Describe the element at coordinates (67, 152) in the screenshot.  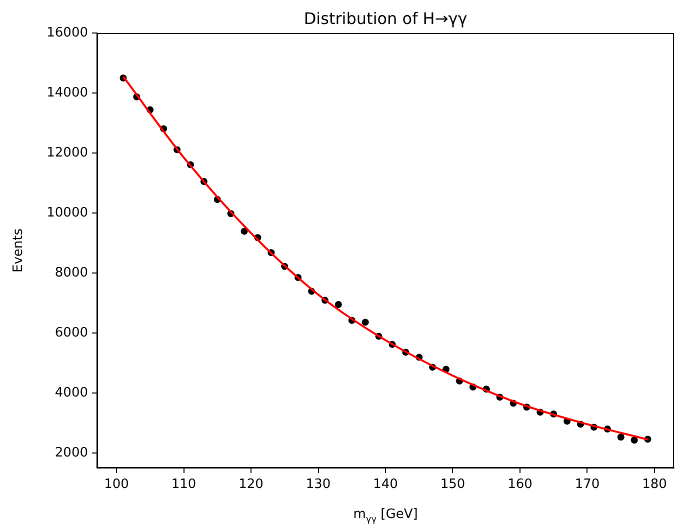
I see `y-tick-label: 12000` at that location.